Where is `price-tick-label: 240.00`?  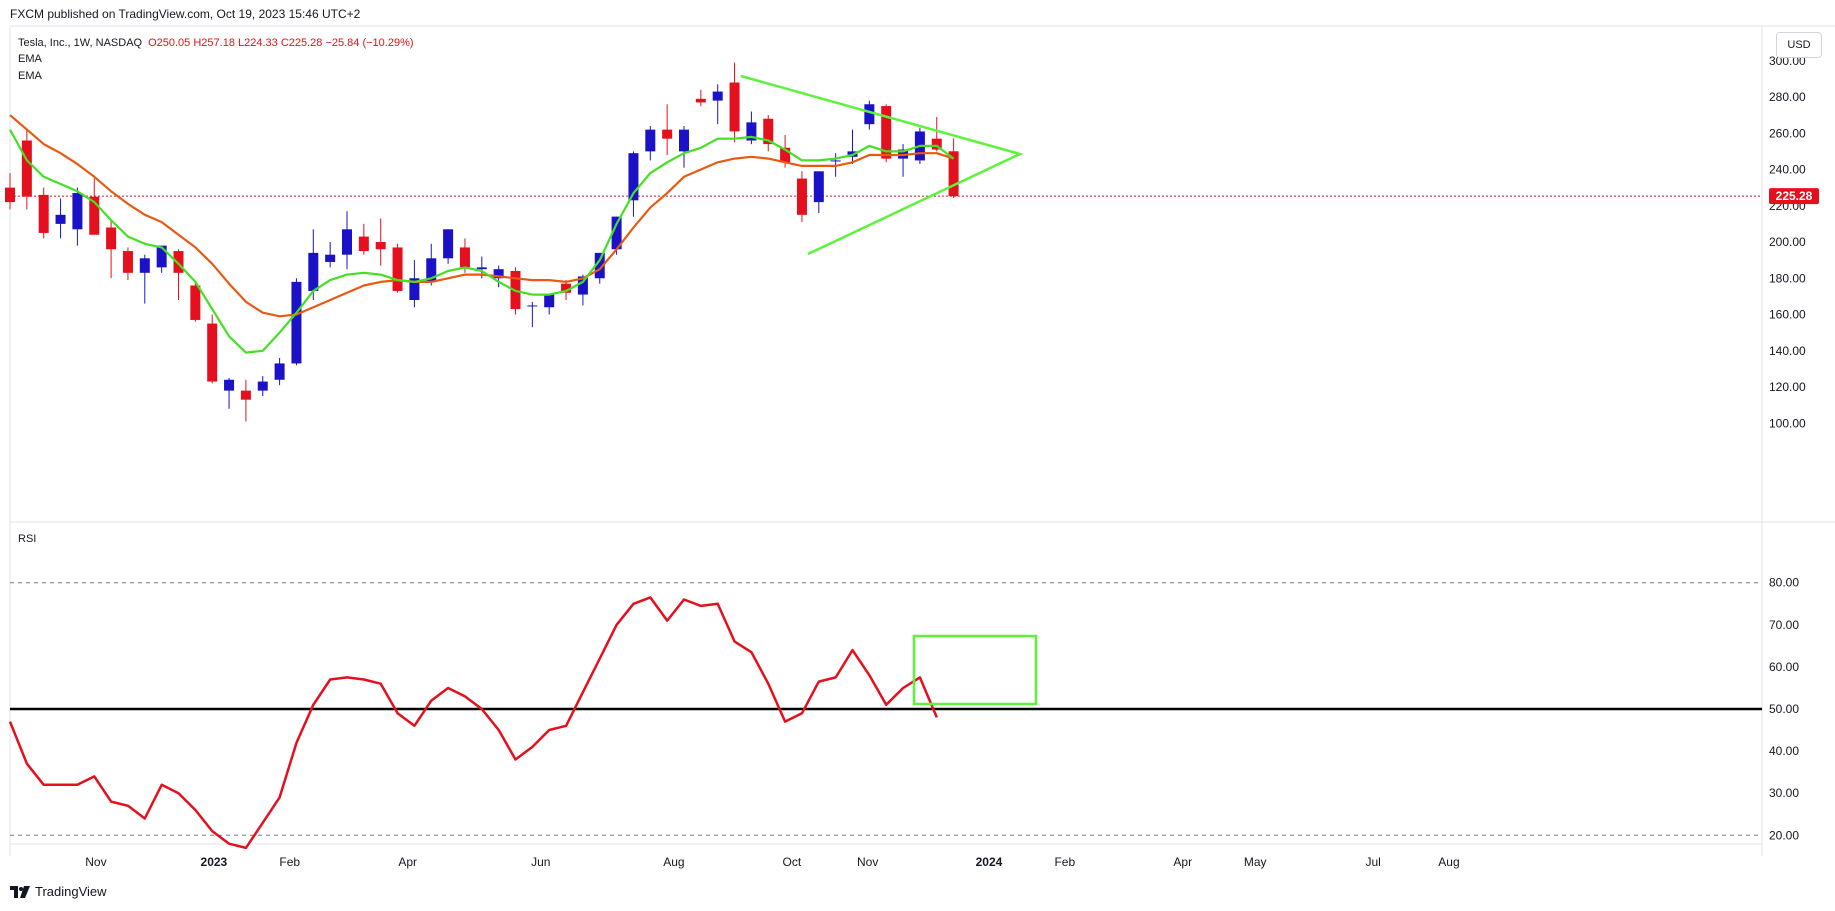
price-tick-label: 240.00 is located at coordinates (1787, 170).